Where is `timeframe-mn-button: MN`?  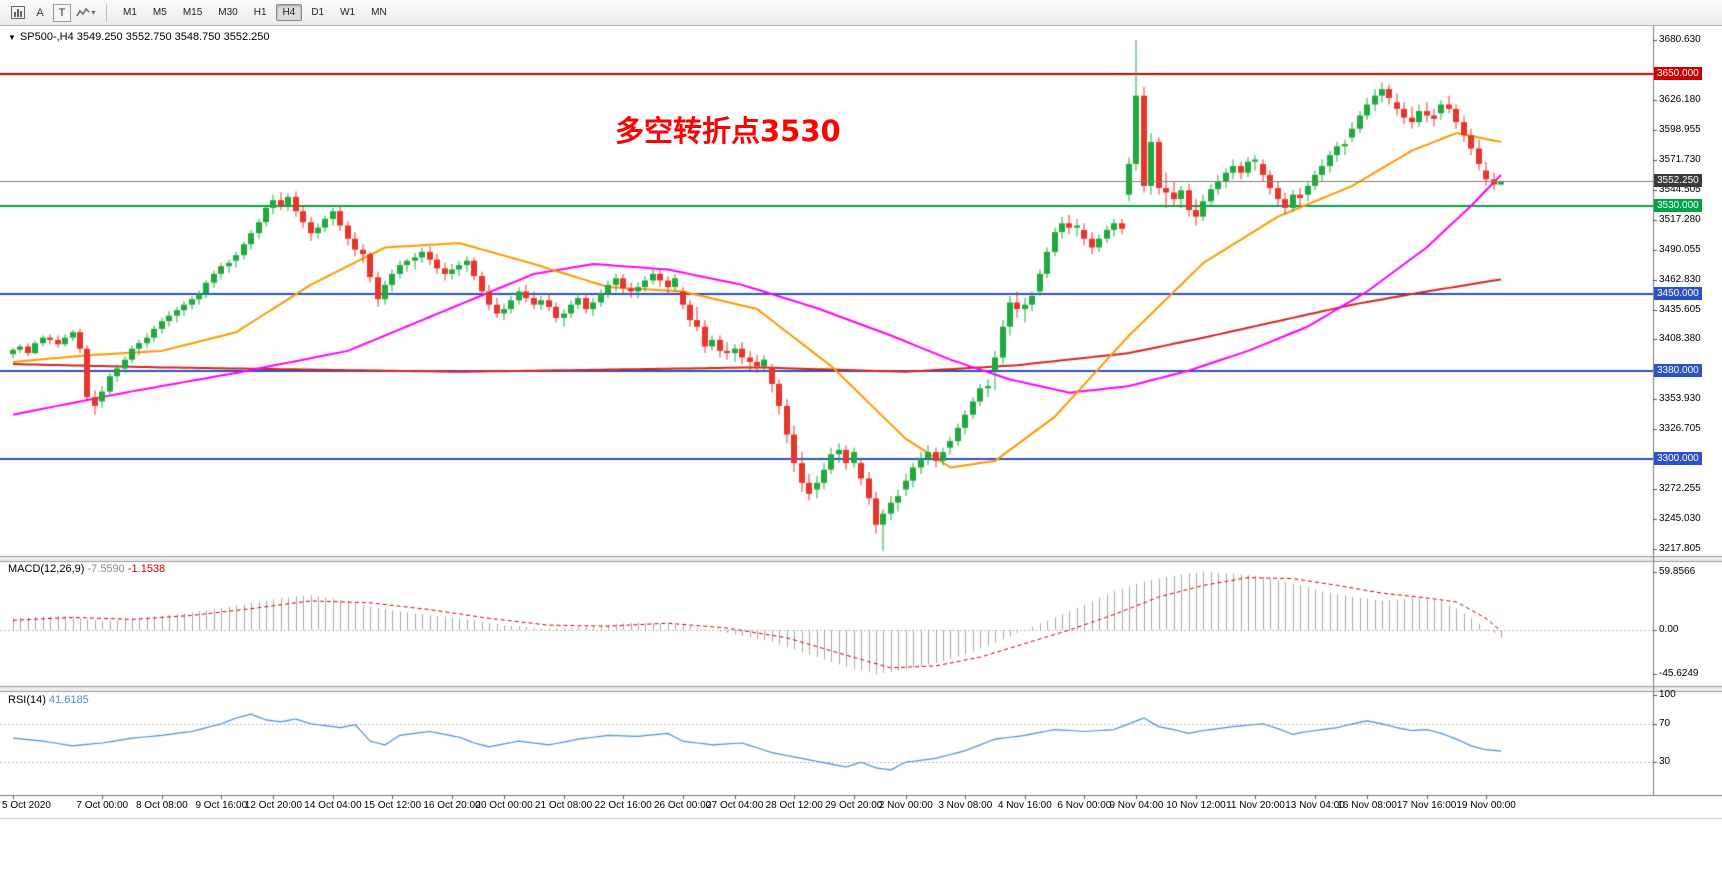 timeframe-mn-button: MN is located at coordinates (379, 12).